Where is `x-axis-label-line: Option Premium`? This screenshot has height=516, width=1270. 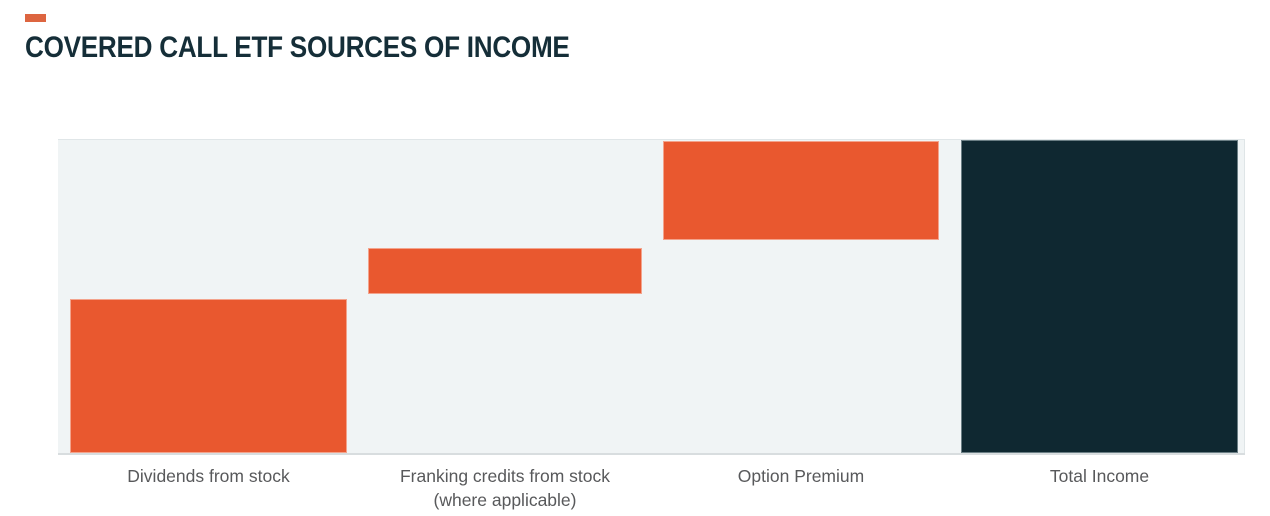 x-axis-label-line: Option Premium is located at coordinates (801, 476).